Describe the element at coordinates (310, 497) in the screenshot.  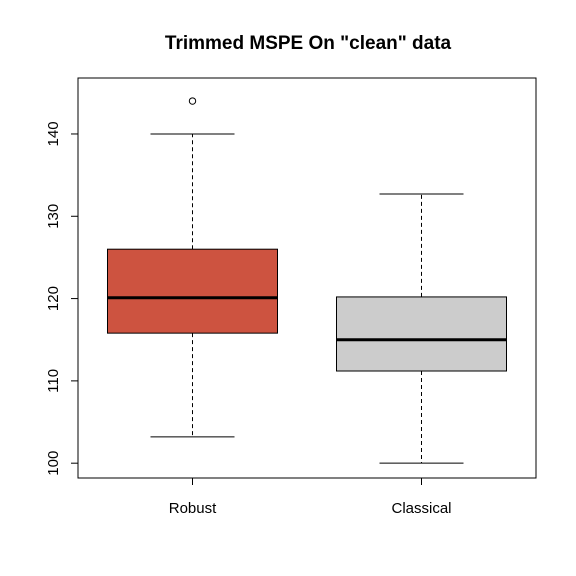
I see `x-axis: Robust Classical` at that location.